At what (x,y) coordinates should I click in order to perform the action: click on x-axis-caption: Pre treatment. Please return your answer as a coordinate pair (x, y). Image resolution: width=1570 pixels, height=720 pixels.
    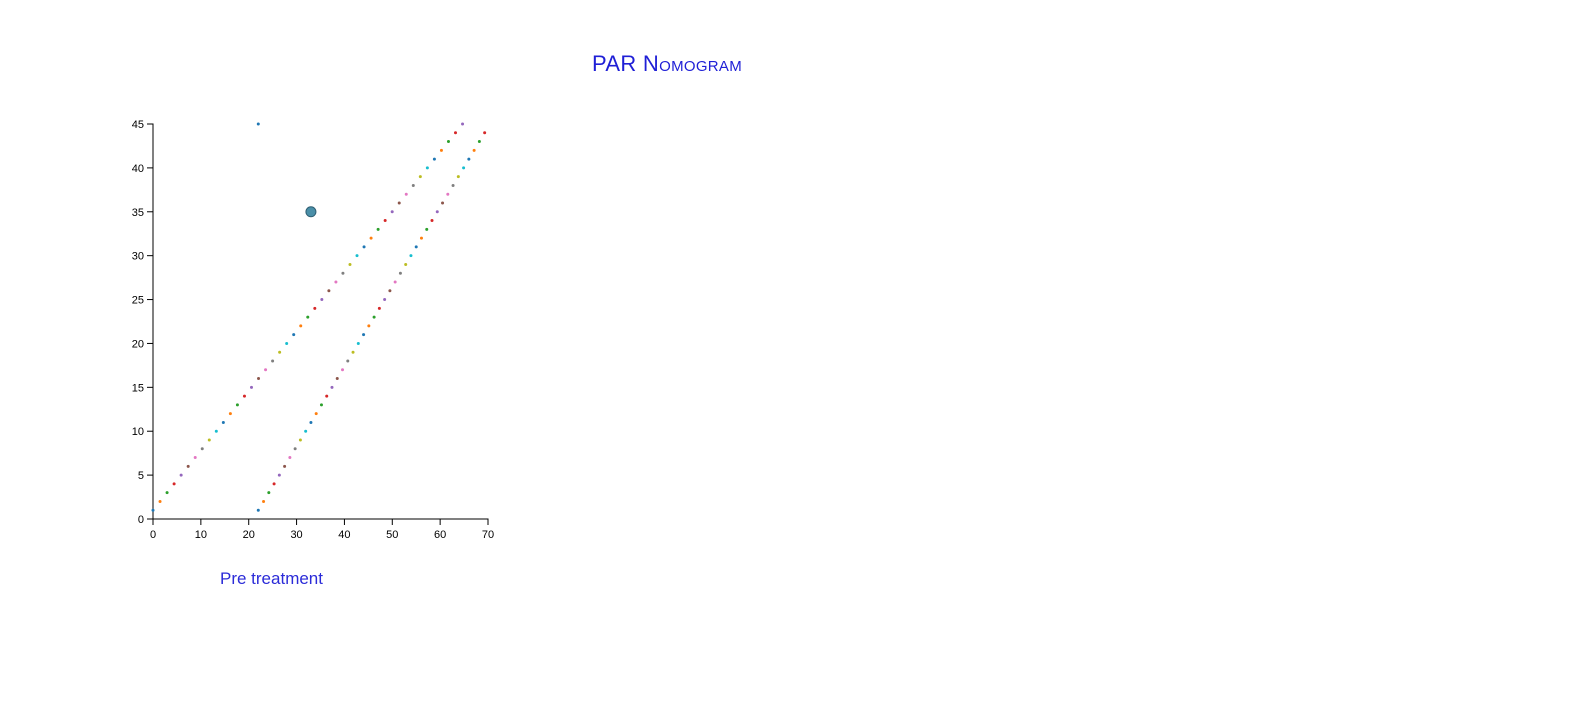
    Looking at the image, I should click on (271, 578).